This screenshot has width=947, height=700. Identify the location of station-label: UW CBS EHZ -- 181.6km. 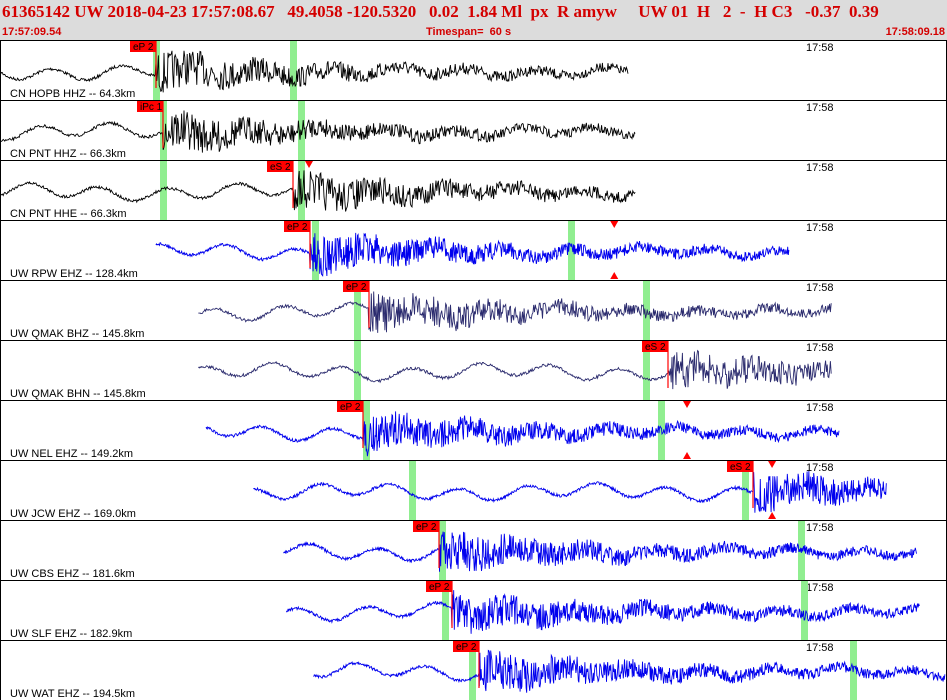
(72, 574).